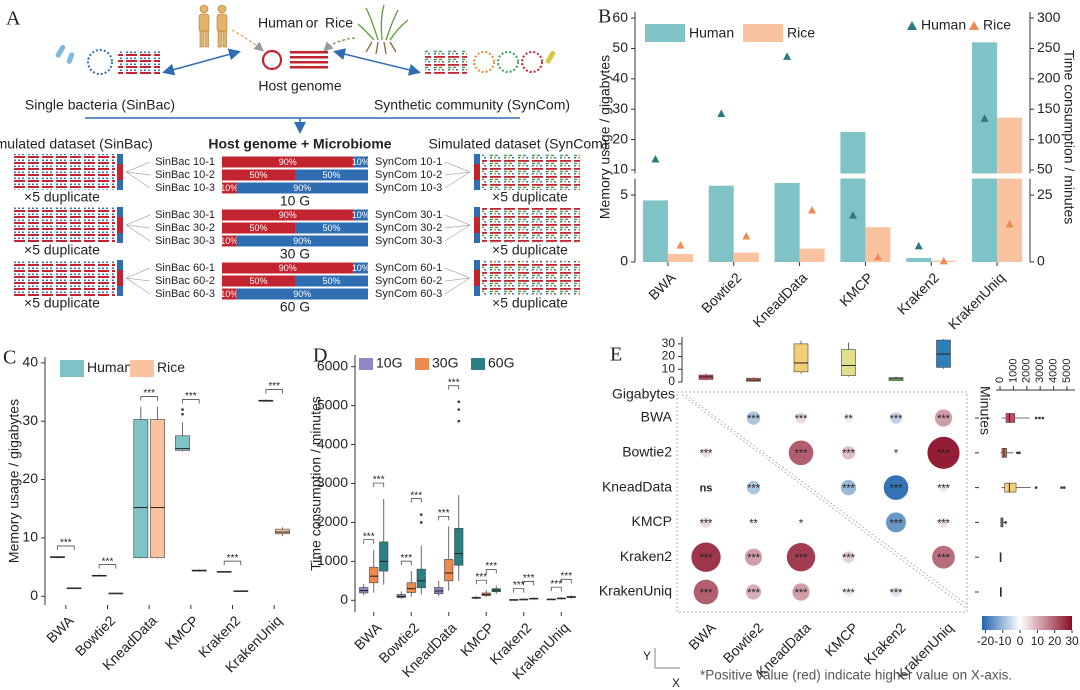 The image size is (1080, 690). Describe the element at coordinates (309, 60) in the screenshot. I see `host-genome-lines` at that location.